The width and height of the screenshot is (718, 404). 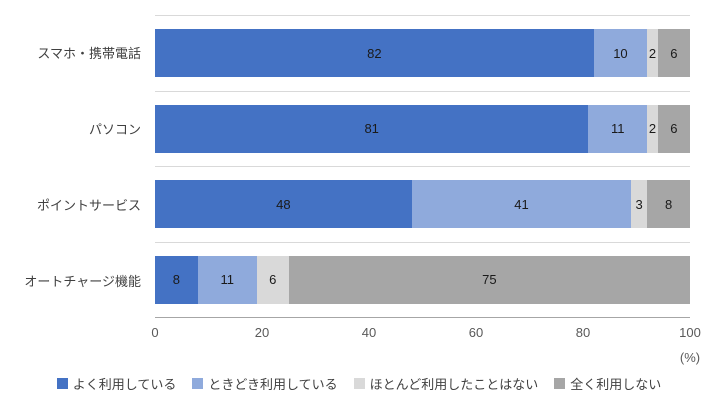 What do you see at coordinates (88, 205) in the screenshot?
I see `category-label: ポイントサービス` at bounding box center [88, 205].